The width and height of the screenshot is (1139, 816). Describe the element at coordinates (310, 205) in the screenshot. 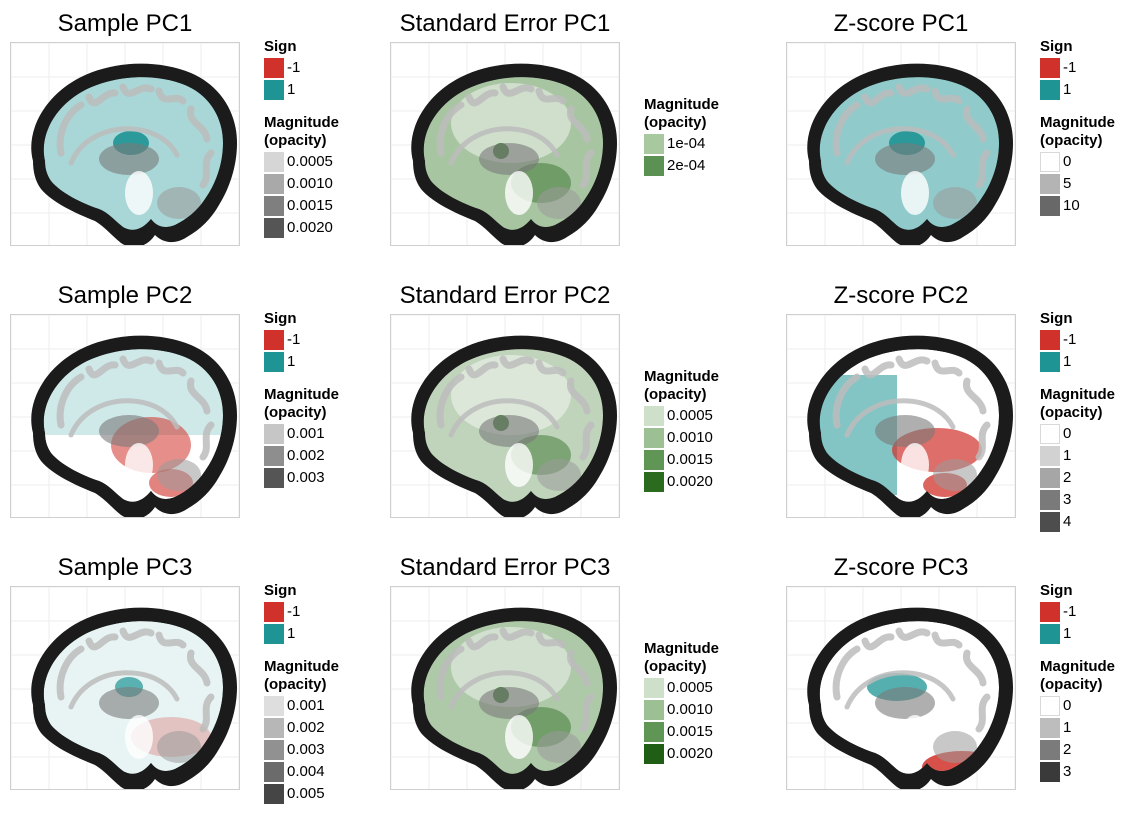

I see `legend-label: 0.0015` at that location.